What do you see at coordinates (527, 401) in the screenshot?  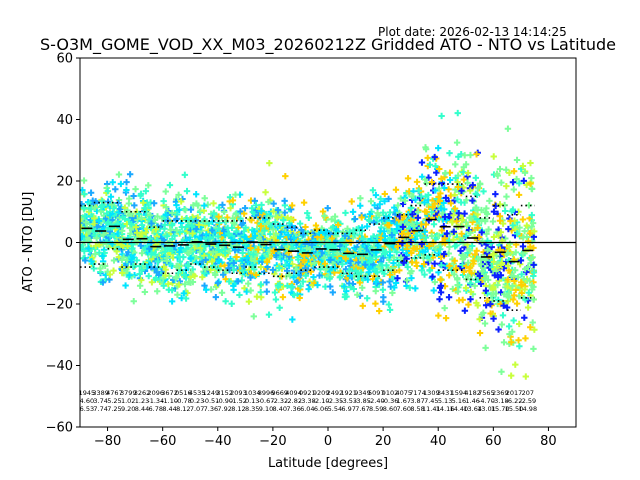 I see `bin-mean-label: -2.59` at bounding box center [527, 401].